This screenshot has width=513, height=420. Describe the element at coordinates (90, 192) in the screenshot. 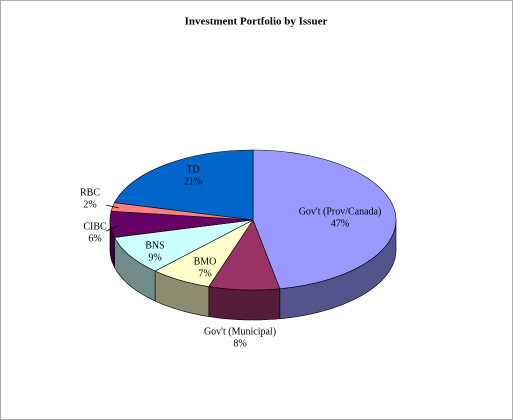

I see `slice-label: RBC` at that location.